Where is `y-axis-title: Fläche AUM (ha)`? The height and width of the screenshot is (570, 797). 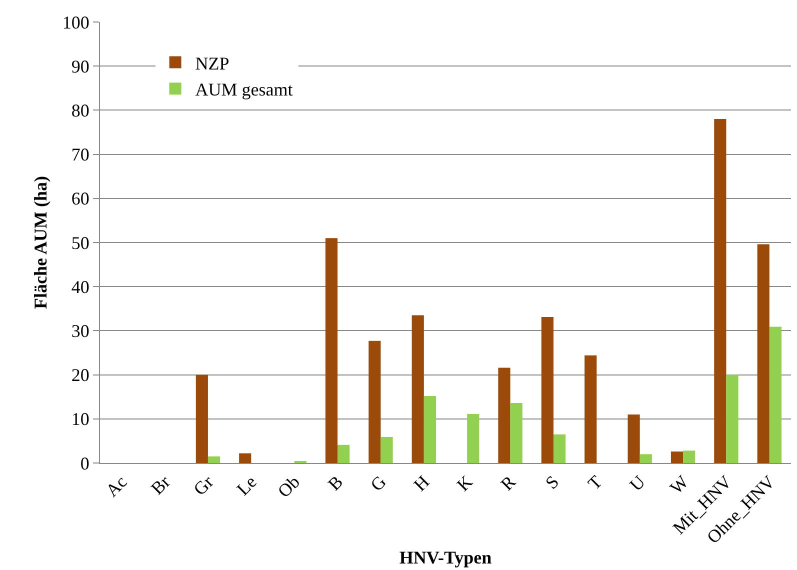
y-axis-title: Fläche AUM (ha) is located at coordinates (40, 242).